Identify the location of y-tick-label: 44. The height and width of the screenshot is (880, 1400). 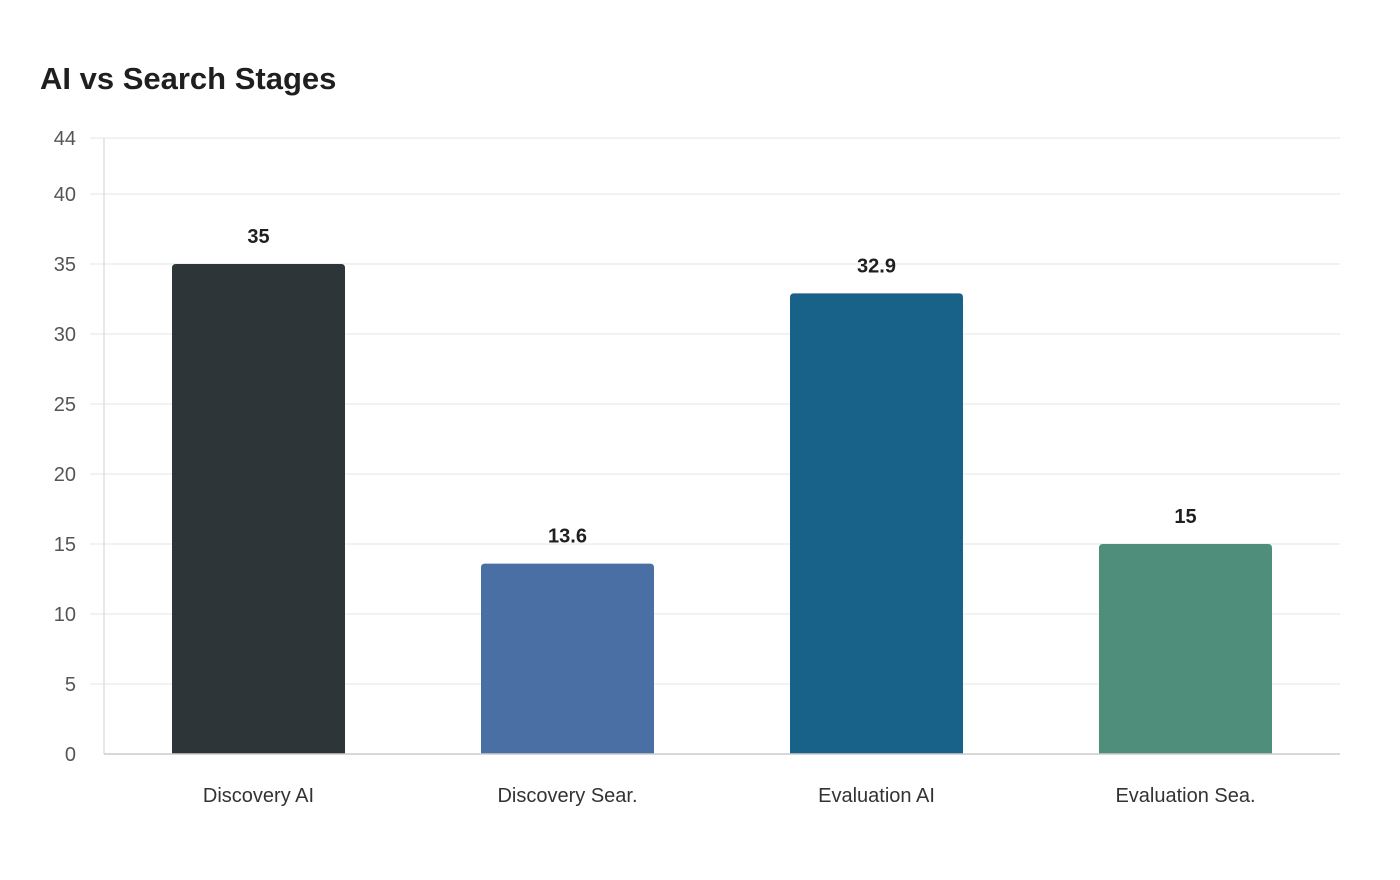
(65, 139).